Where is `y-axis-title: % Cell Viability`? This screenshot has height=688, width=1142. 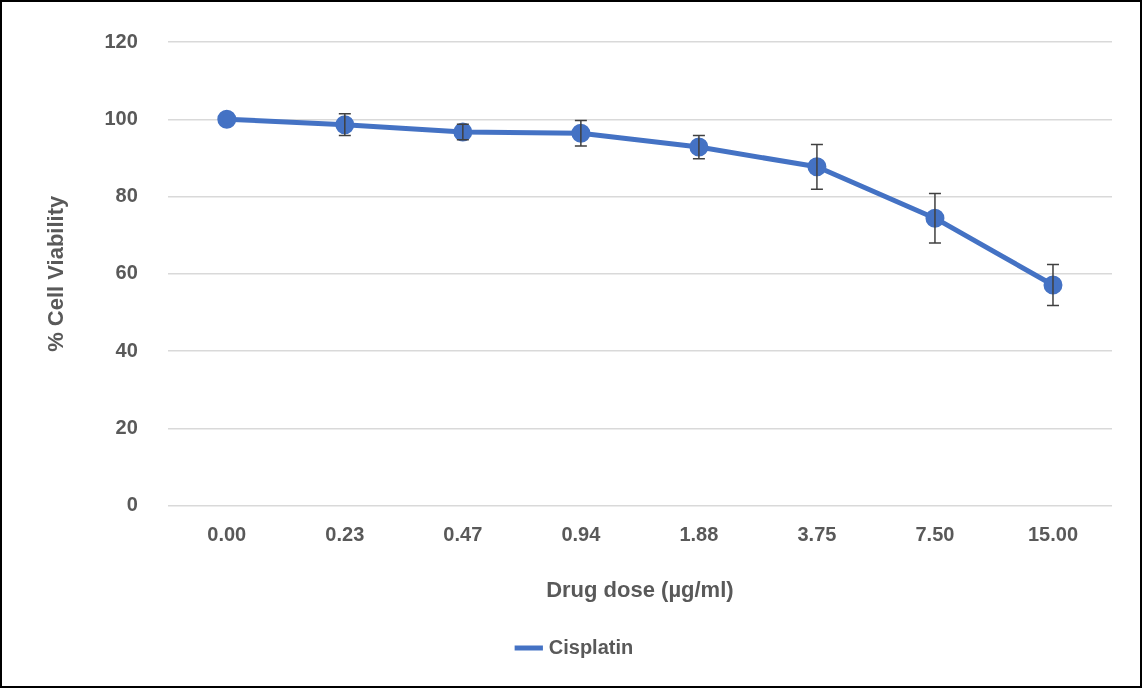 y-axis-title: % Cell Viability is located at coordinates (56, 273).